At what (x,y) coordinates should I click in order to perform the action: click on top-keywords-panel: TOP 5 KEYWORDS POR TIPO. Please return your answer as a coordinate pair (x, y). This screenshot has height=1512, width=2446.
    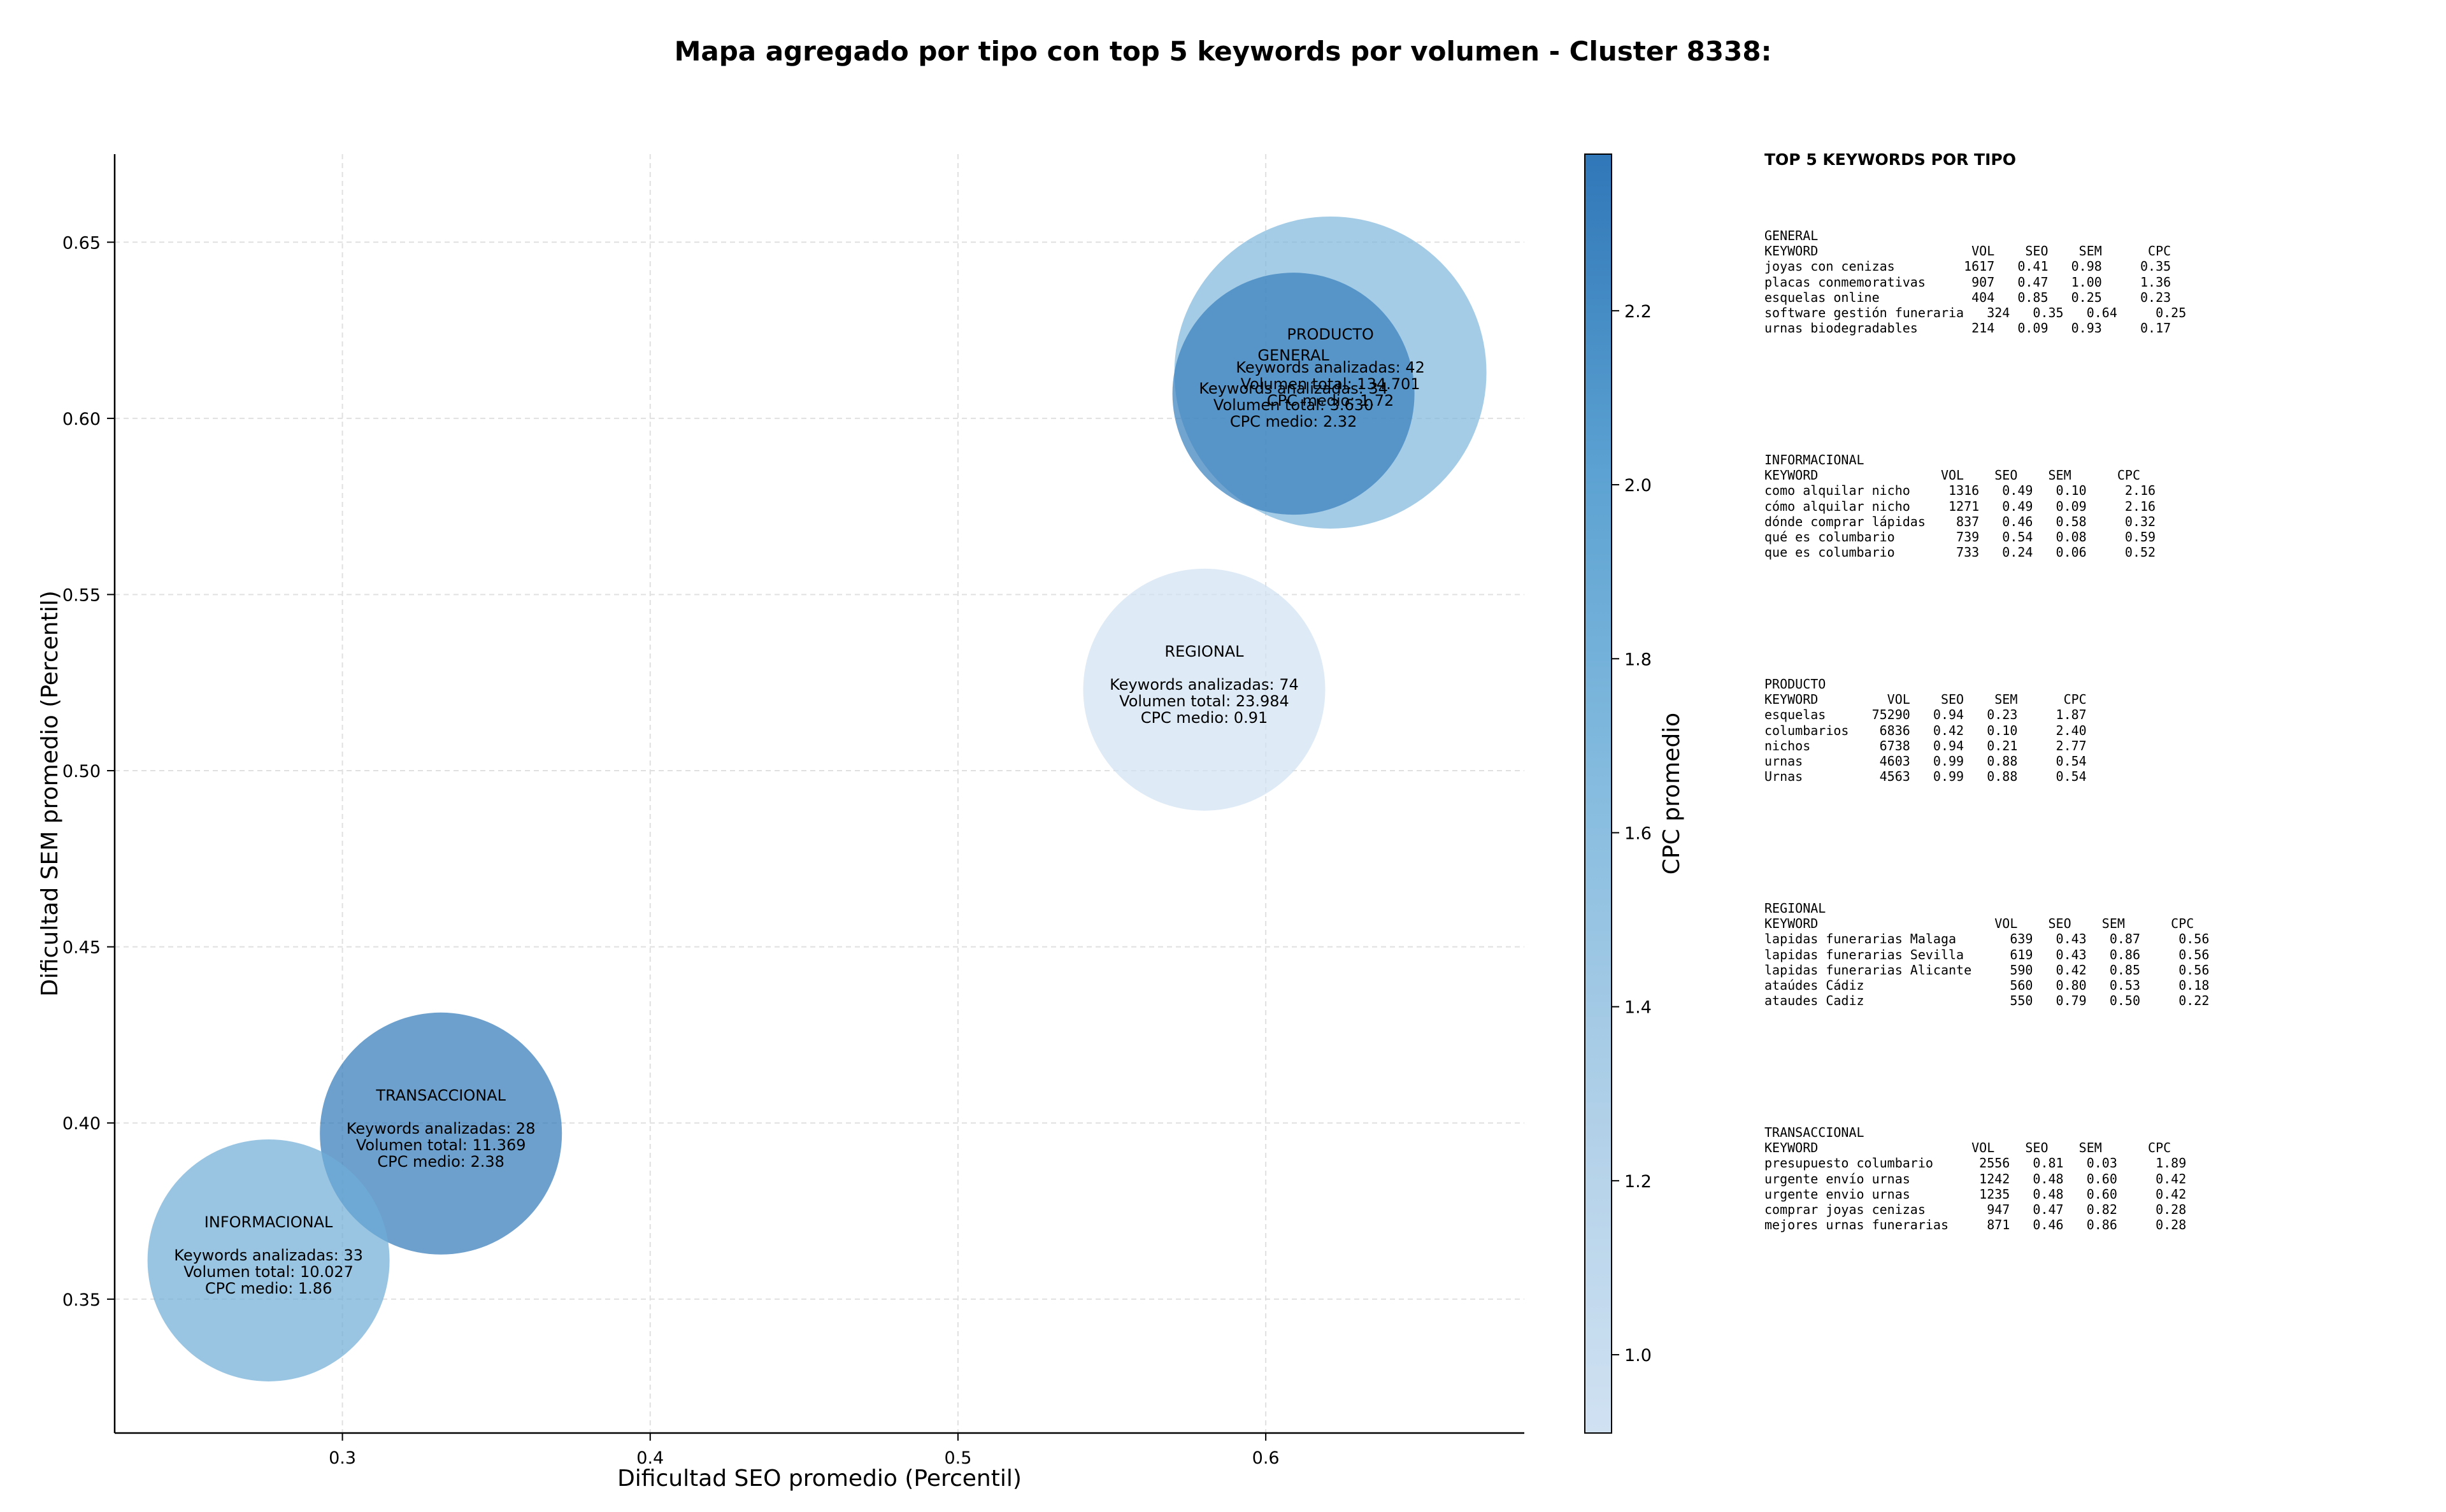
    Looking at the image, I should click on (2098, 159).